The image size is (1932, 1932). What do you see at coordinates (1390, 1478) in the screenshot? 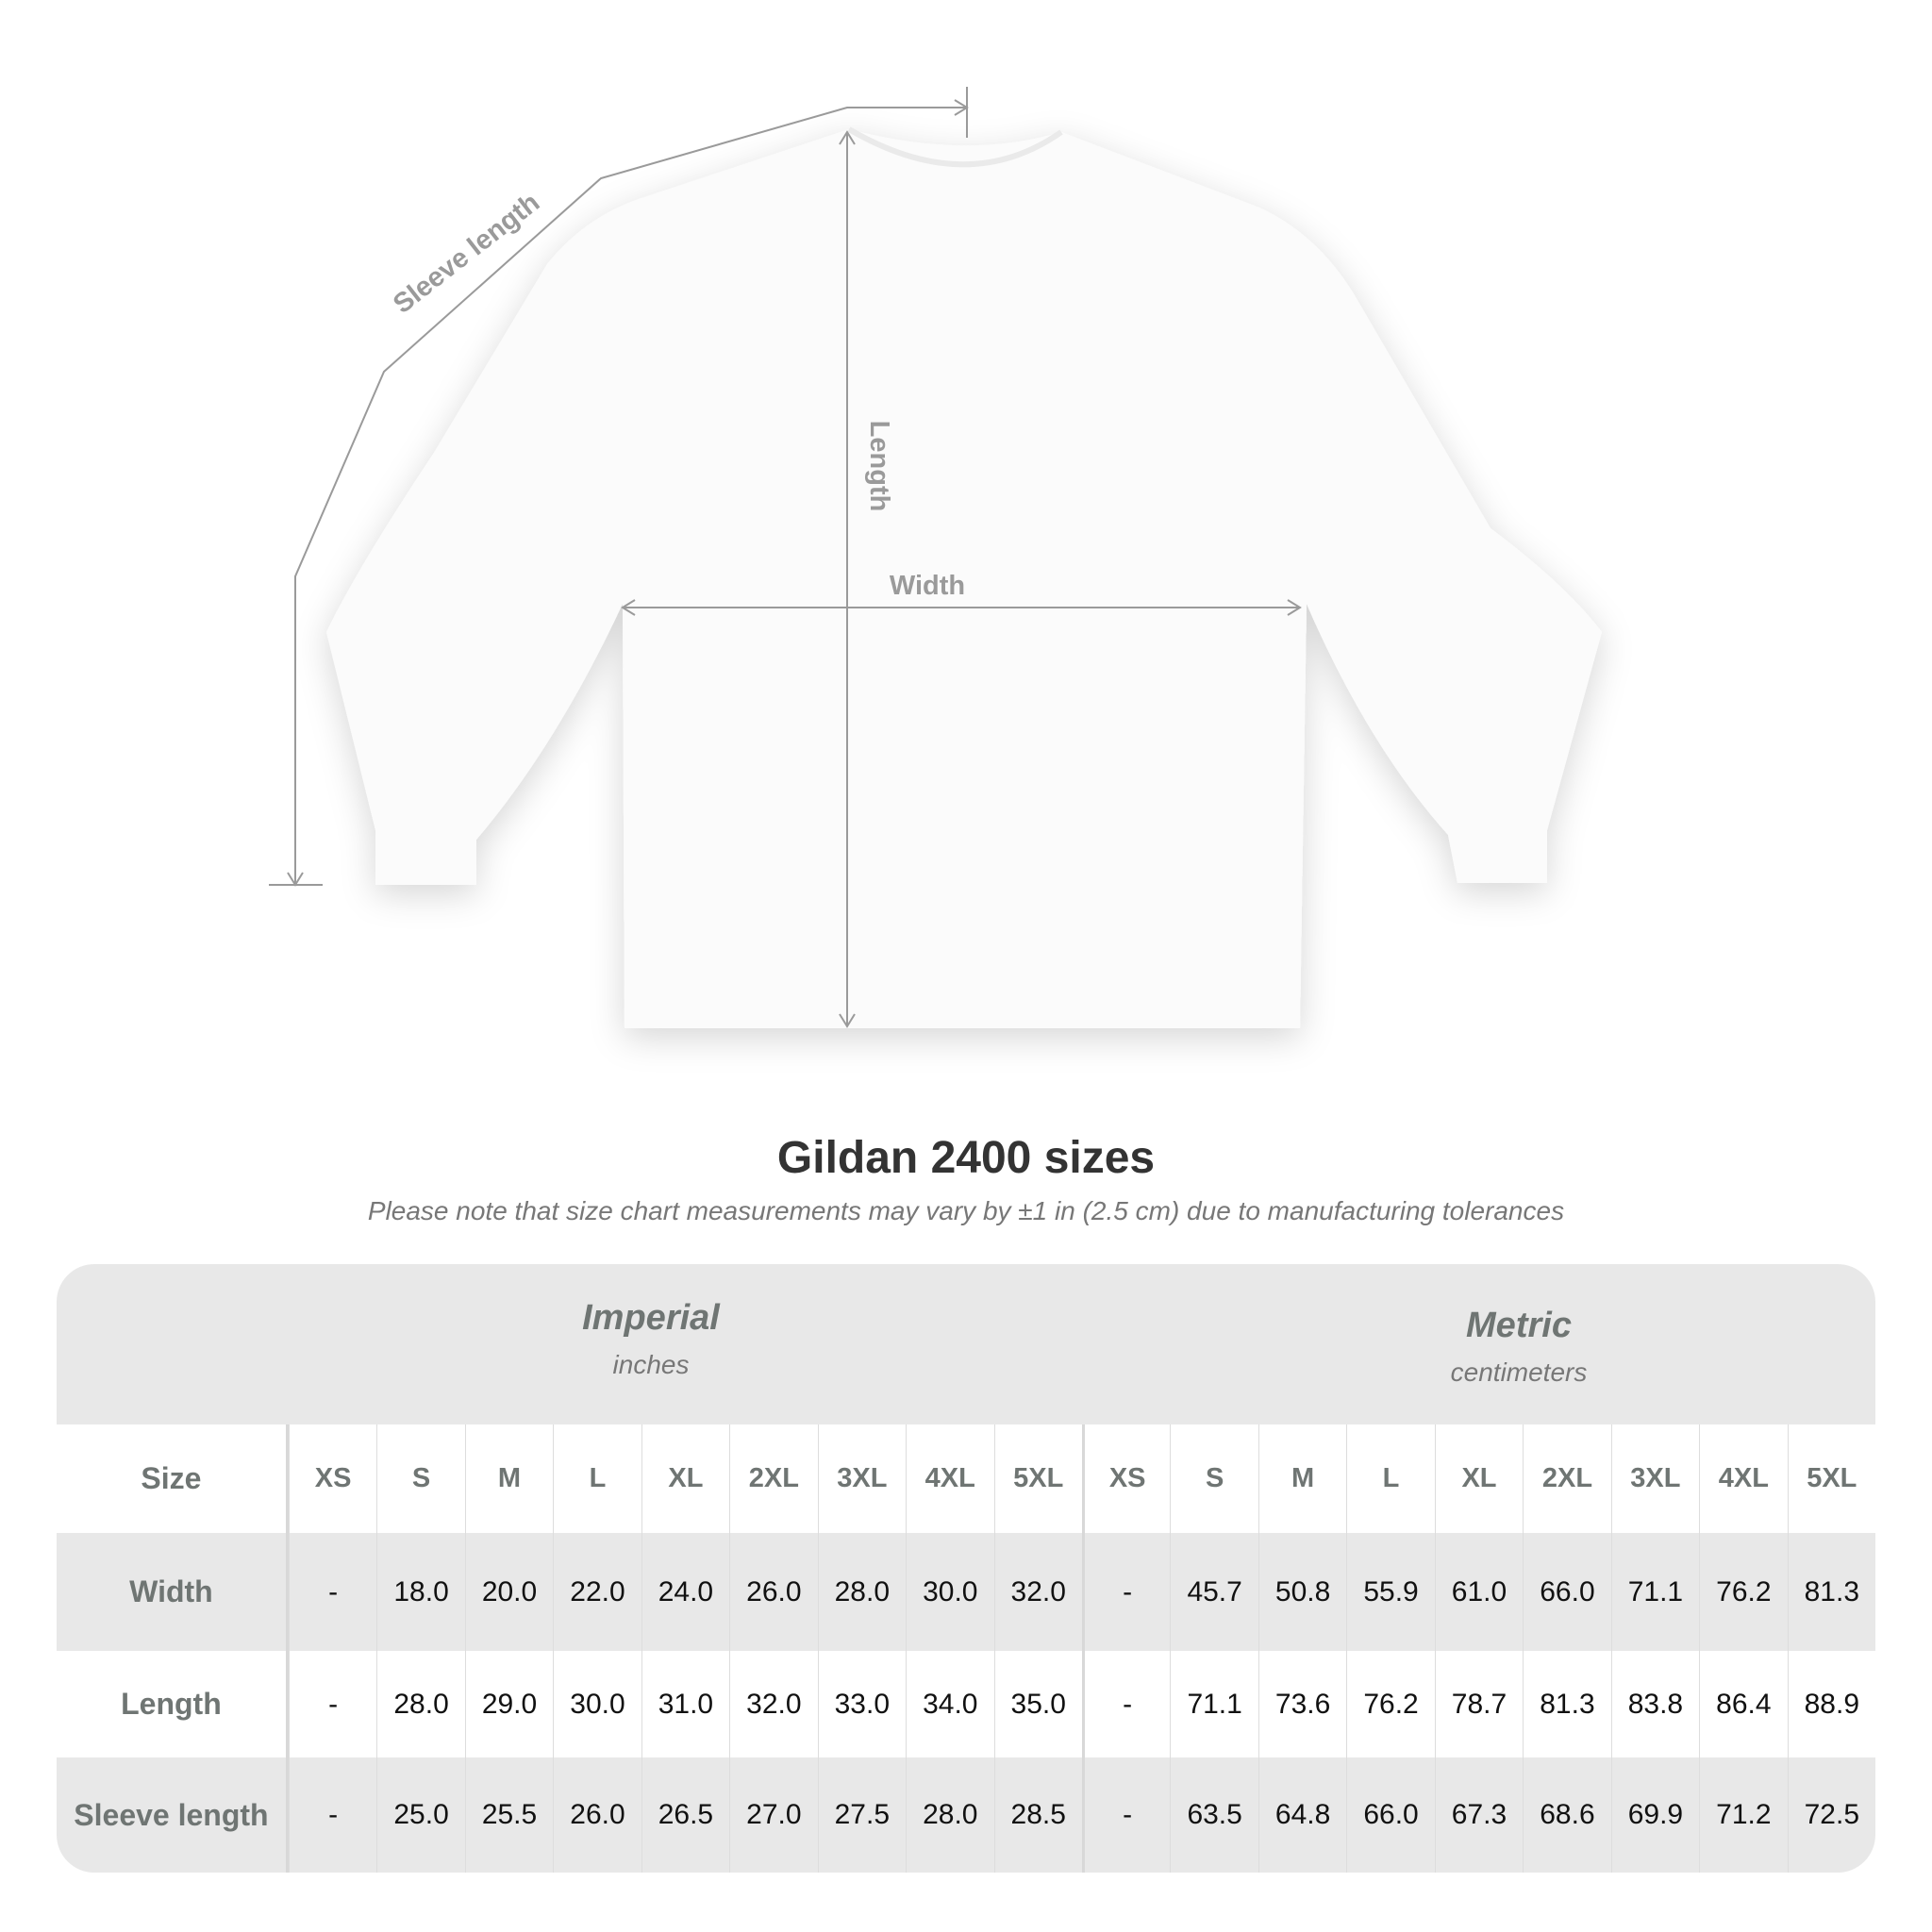
I see `size-header-metric: L` at bounding box center [1390, 1478].